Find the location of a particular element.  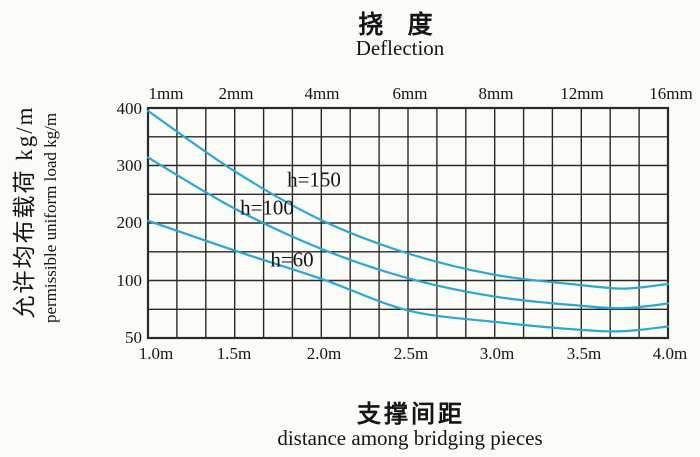

y-axis-title-zh: 允许均布载荷 kg/m is located at coordinates (24, 212).